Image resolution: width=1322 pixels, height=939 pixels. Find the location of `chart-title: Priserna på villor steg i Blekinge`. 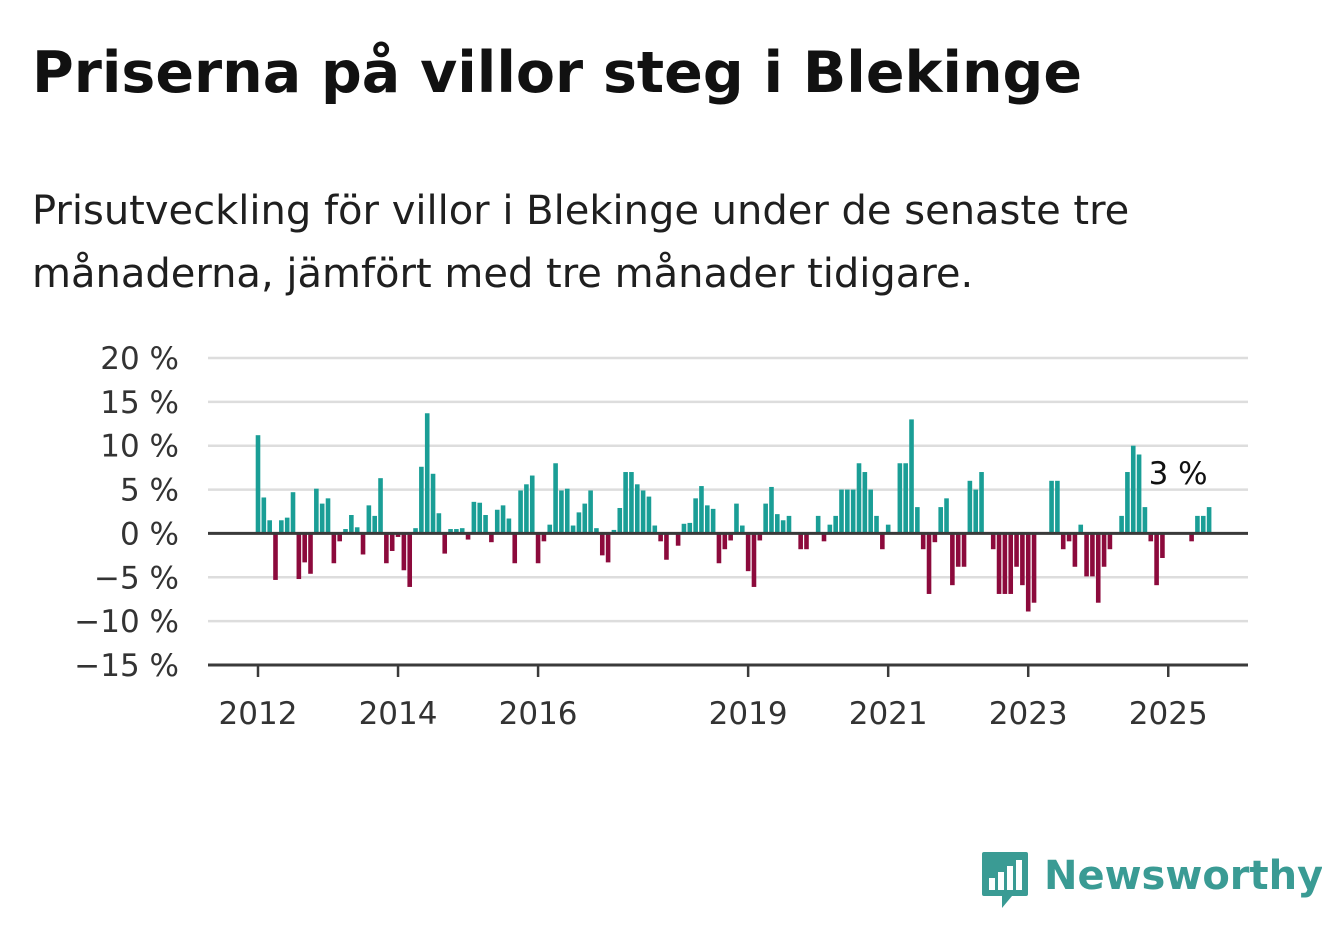

chart-title: Priserna på villor steg i Blekinge is located at coordinates (557, 73).